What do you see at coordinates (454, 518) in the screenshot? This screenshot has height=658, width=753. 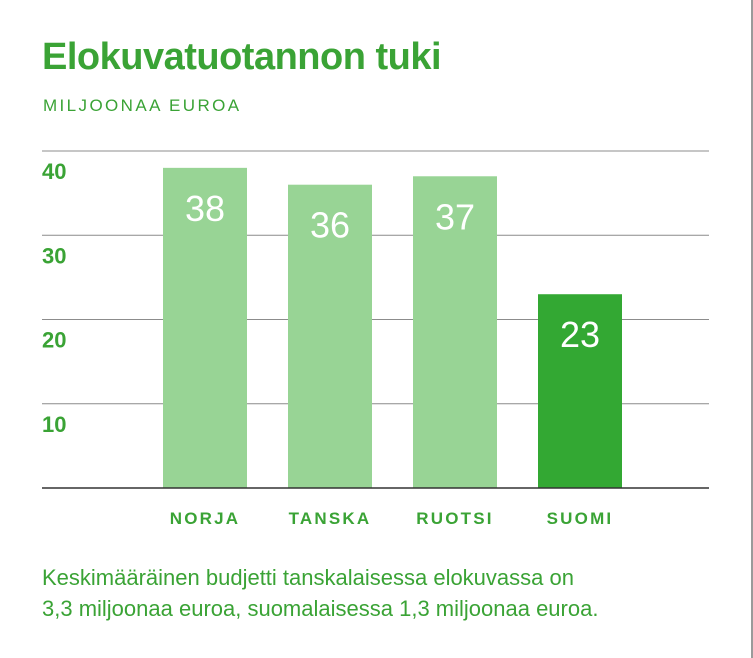 I see `category-label-ruotsi: RUOTSI` at bounding box center [454, 518].